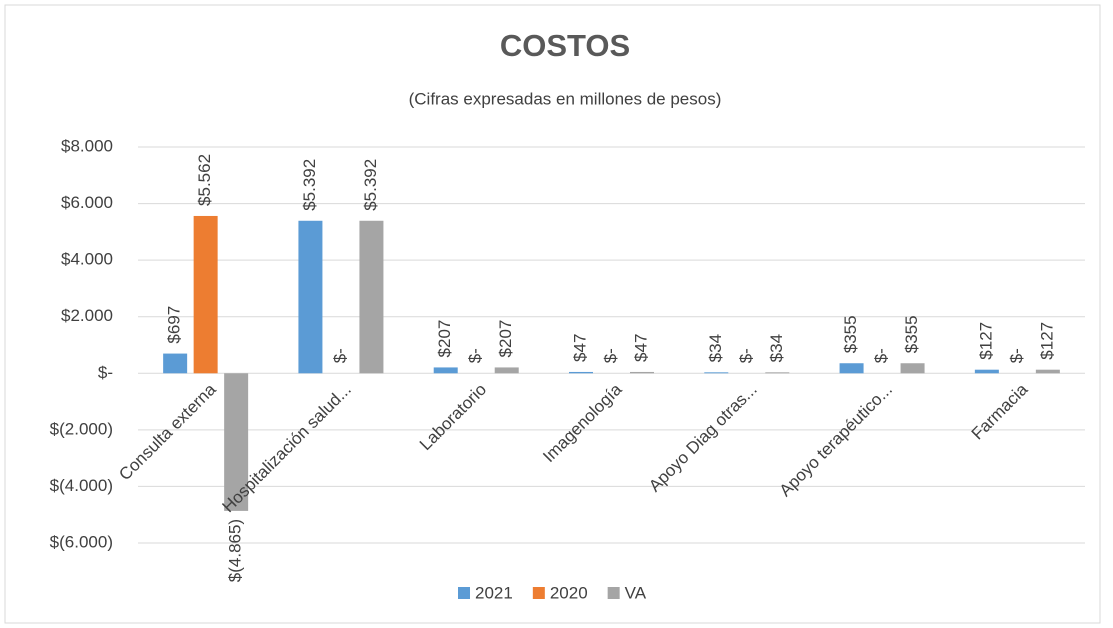 The width and height of the screenshot is (1113, 628). I want to click on y-tick-label: $(6.000), so click(81, 541).